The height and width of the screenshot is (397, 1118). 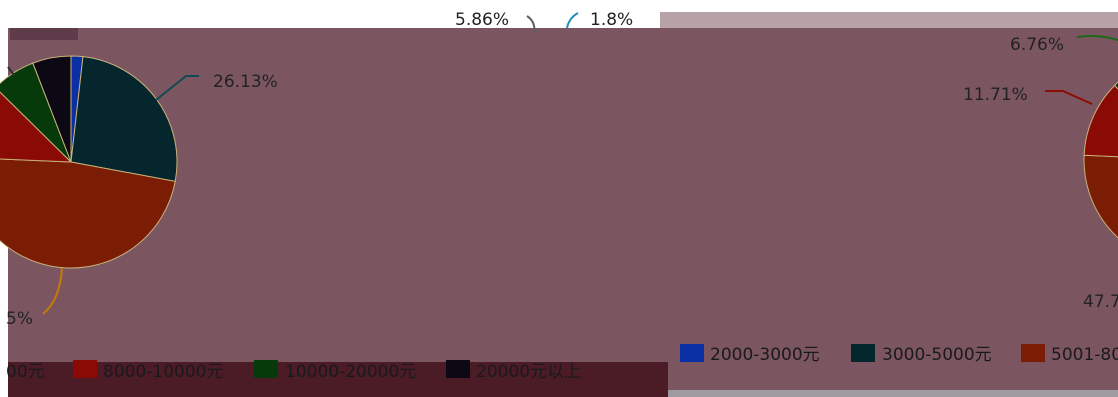 What do you see at coordinates (19, 319) in the screenshot?
I see `data-label-cropped-left: 5%` at bounding box center [19, 319].